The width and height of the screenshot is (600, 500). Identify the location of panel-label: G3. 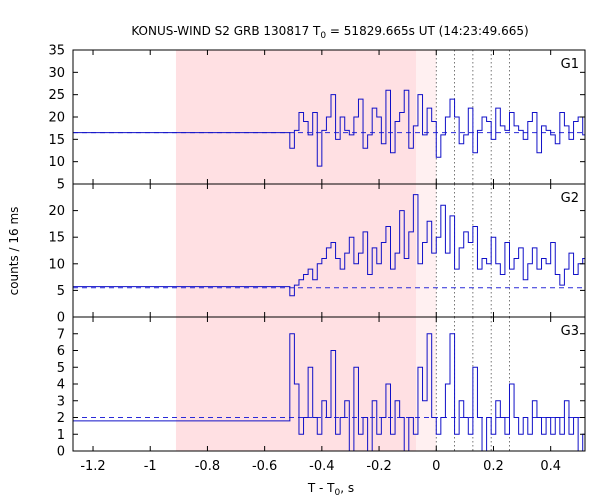
(570, 331).